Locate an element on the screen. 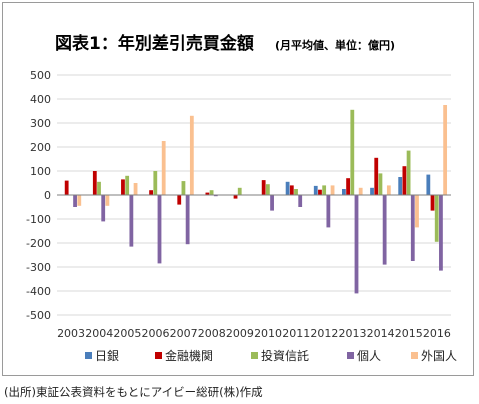  source-note: (出所)東証公表資料をもとにアイビー総研(株)作成 is located at coordinates (133, 392).